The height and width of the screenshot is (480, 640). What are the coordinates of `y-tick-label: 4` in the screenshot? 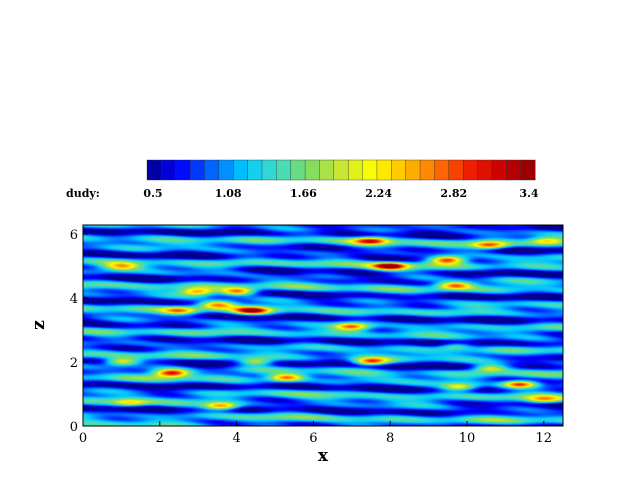 It's located at (74, 299).